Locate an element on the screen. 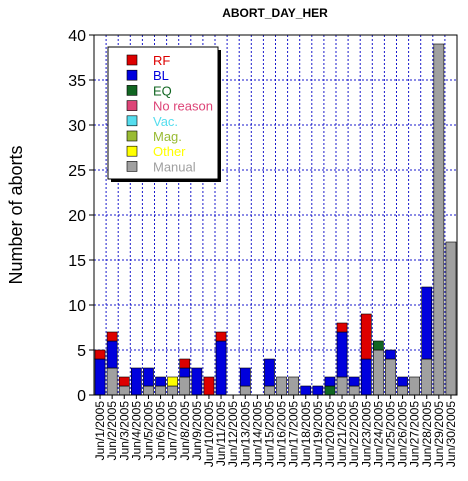 Image resolution: width=468 pixels, height=481 pixels. x-tick-label: Jun/17/2005 is located at coordinates (294, 434).